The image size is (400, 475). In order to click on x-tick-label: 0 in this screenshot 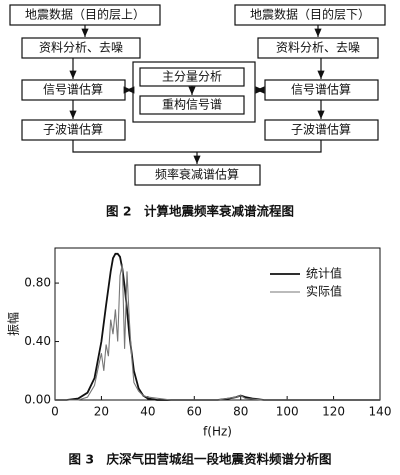, I will do `click(55, 412)`.